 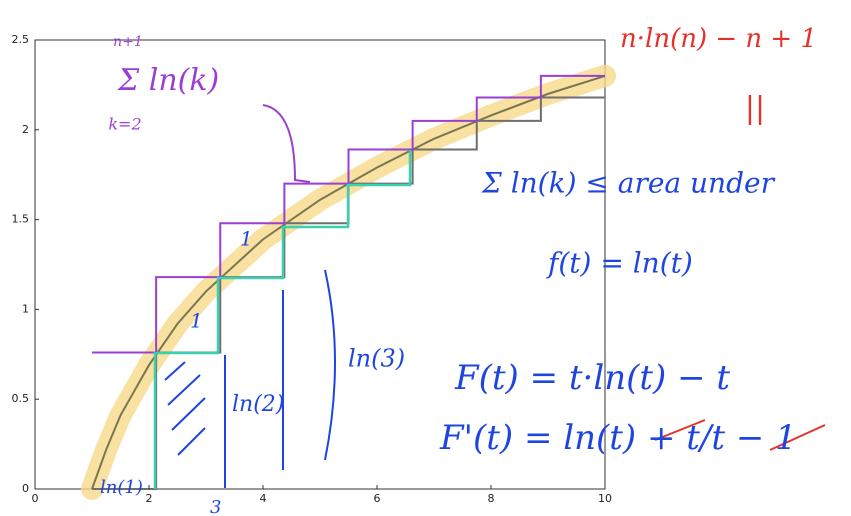 What do you see at coordinates (263, 498) in the screenshot?
I see `x-tick-label: 4` at bounding box center [263, 498].